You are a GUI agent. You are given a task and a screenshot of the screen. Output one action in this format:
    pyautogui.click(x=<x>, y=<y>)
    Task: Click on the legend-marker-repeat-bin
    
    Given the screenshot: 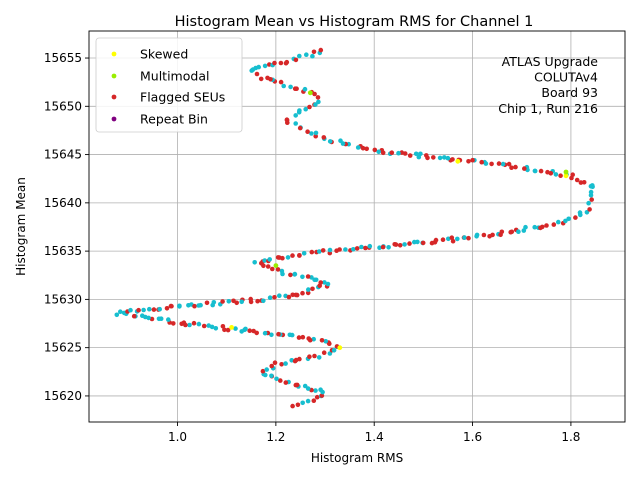 What is the action you would take?
    pyautogui.click(x=114, y=119)
    